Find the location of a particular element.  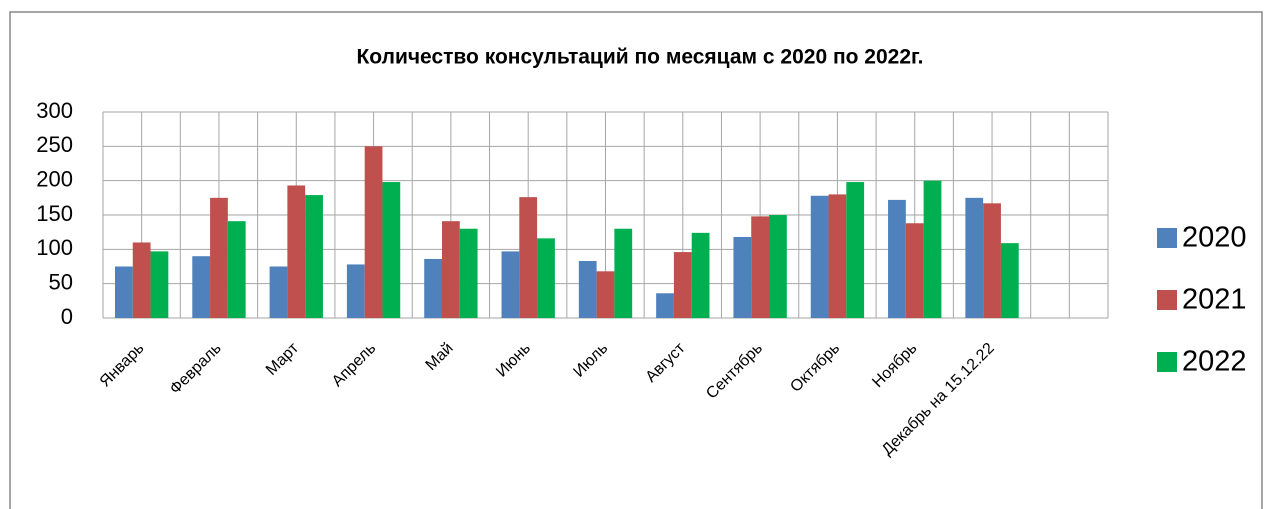

y-tick-label: 0 is located at coordinates (67, 316).